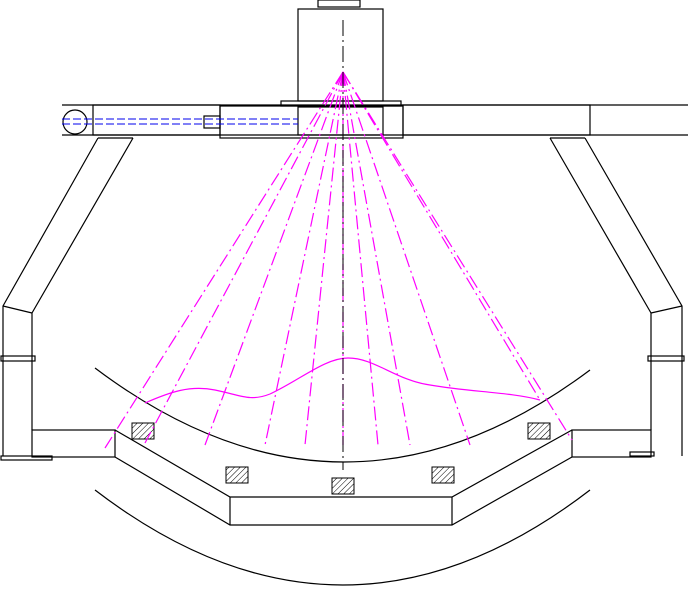  I want to click on right-arm, so click(617, 297).